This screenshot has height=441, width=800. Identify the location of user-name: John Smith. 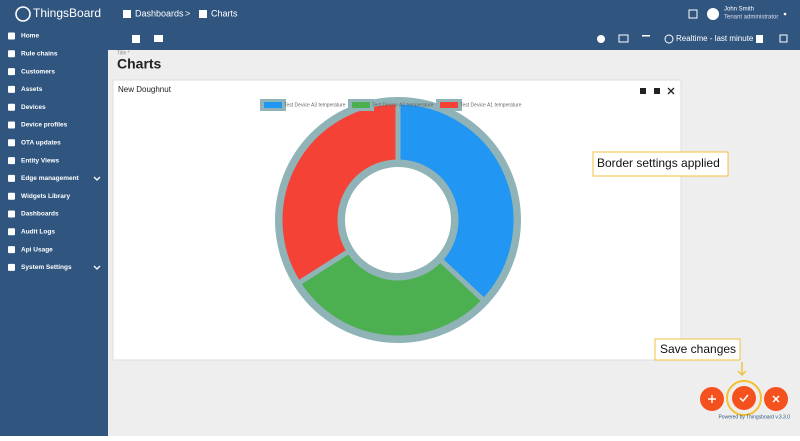
(739, 10).